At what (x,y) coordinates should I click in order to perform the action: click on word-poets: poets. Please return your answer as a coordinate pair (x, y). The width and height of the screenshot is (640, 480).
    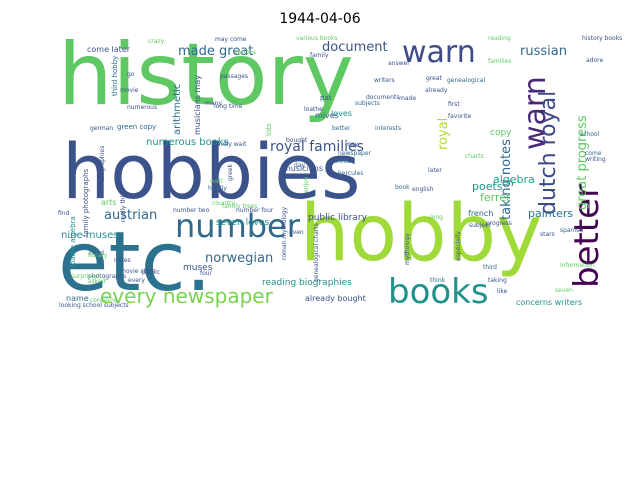
    Looking at the image, I should click on (487, 186).